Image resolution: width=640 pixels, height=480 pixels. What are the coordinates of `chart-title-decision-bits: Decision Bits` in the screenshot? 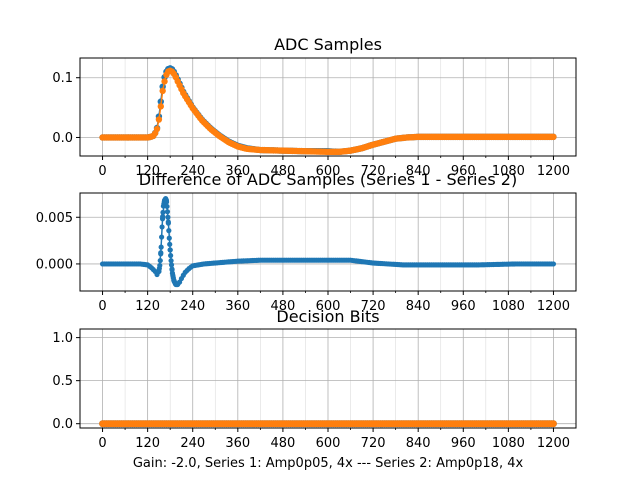 It's located at (327, 316).